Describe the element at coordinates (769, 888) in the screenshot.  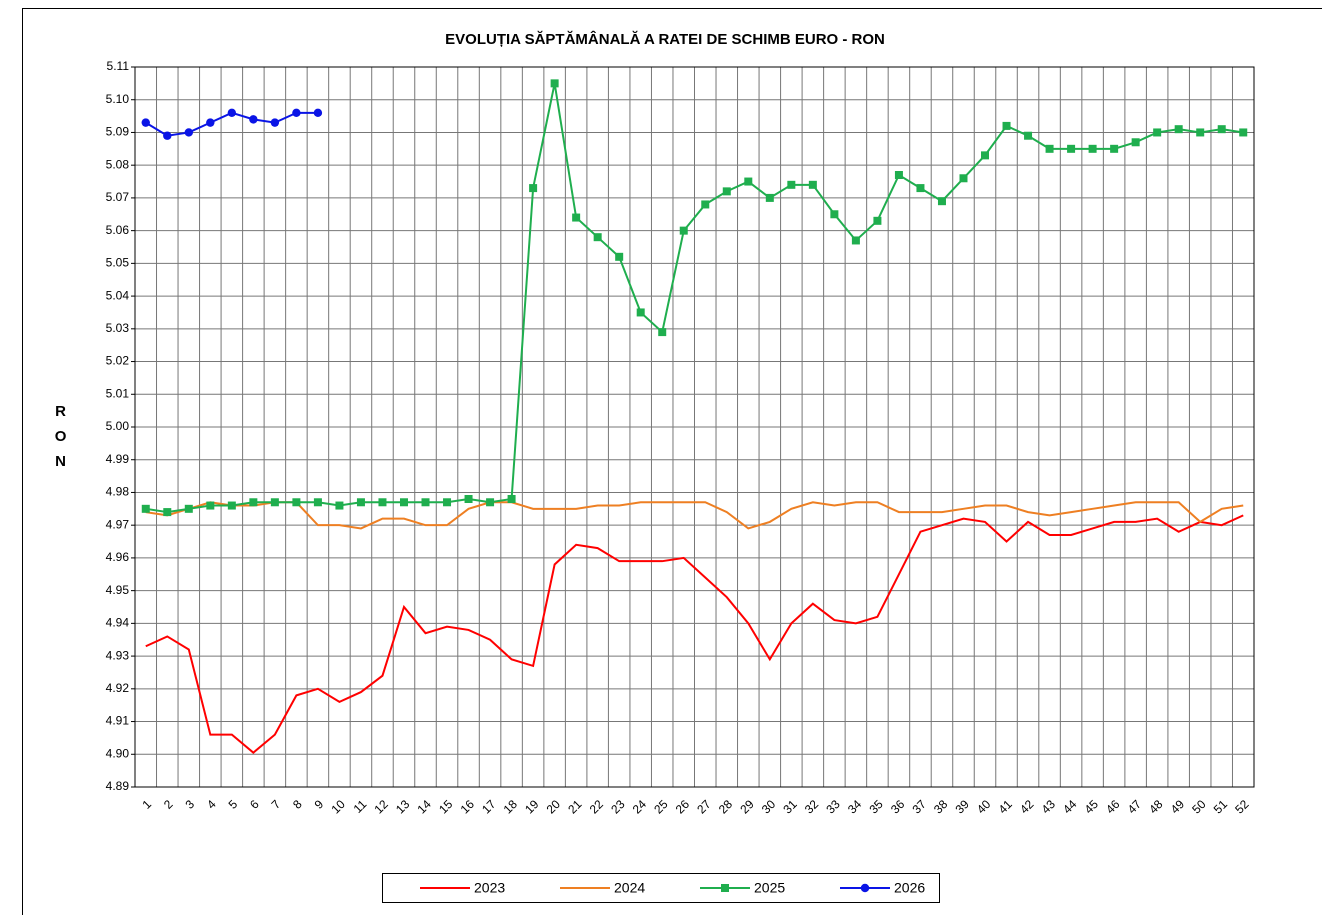
I see `legend-label: 2025` at that location.